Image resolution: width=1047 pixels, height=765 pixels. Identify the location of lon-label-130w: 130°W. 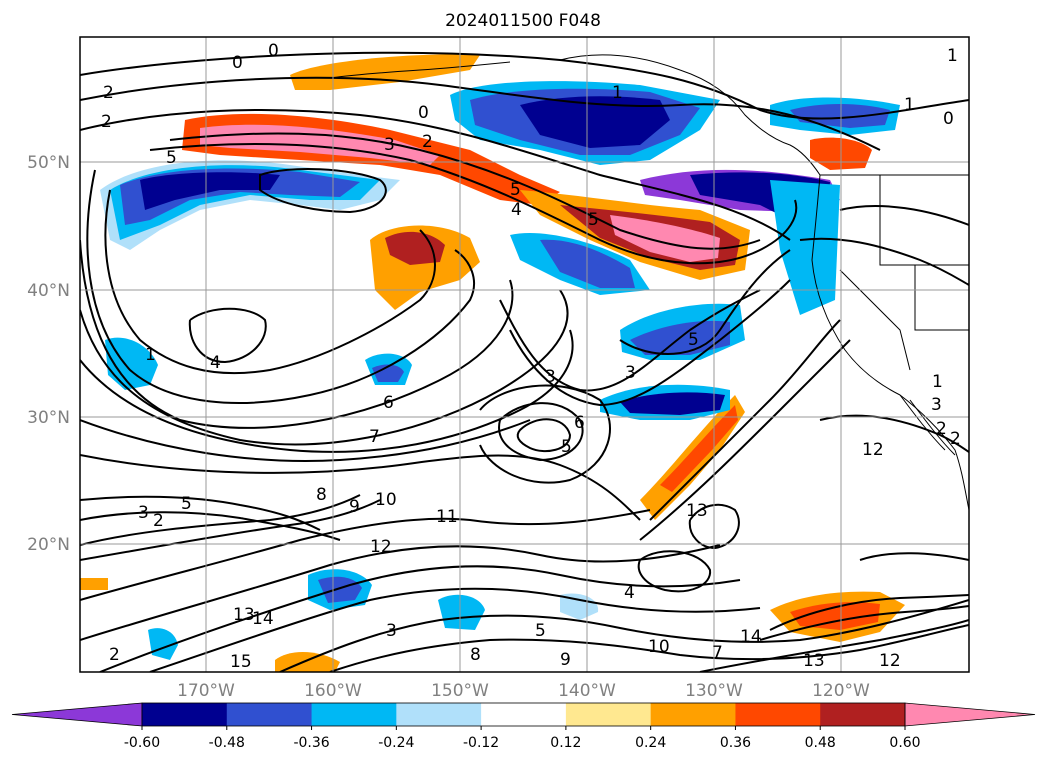
(714, 691).